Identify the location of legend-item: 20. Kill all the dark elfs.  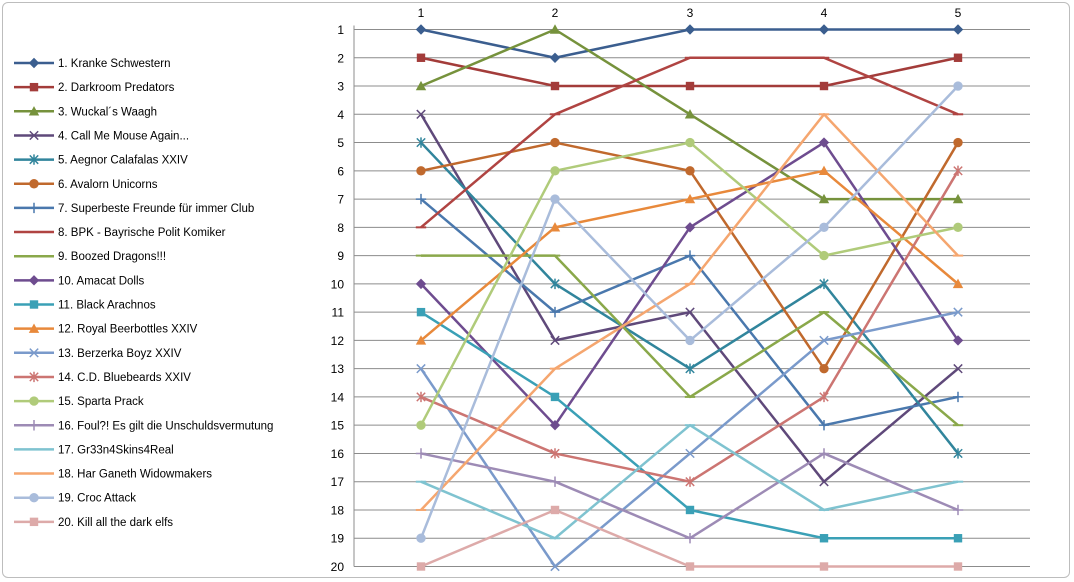
(93, 523).